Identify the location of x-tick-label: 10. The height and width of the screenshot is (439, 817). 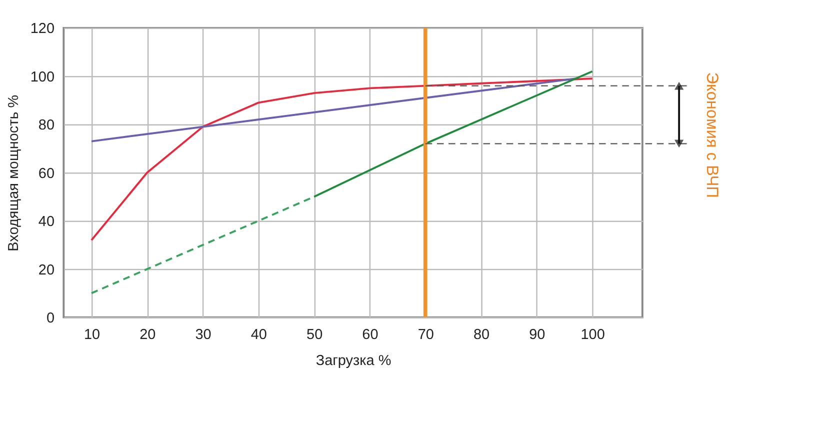
(92, 335).